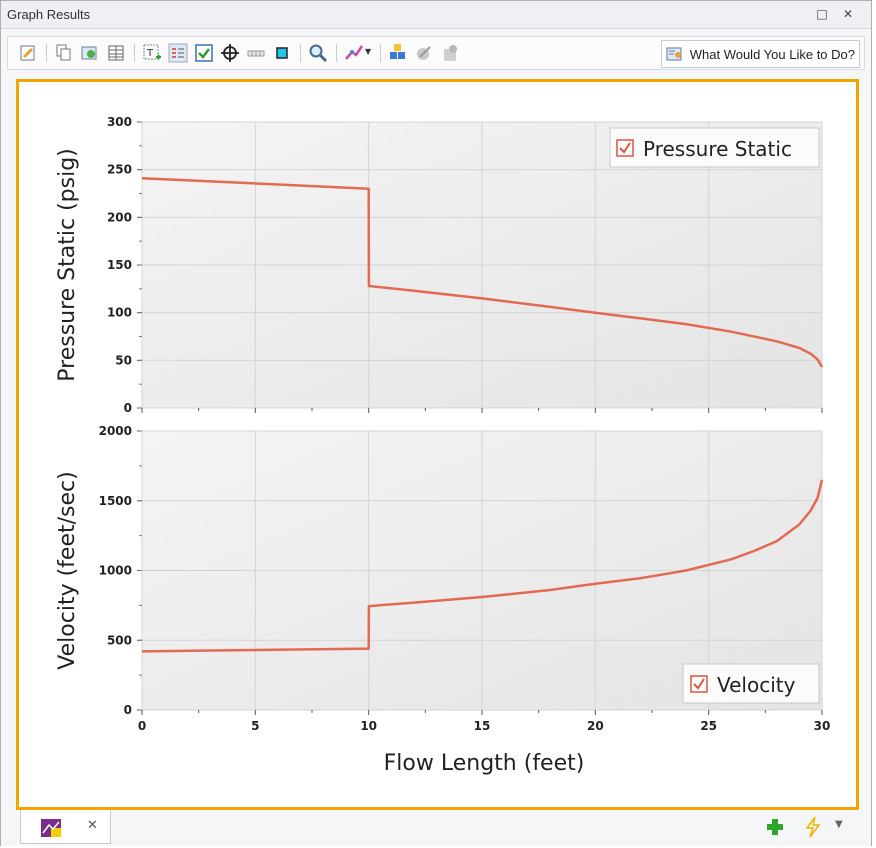 Image resolution: width=876 pixels, height=848 pixels. I want to click on add-tab-icon, so click(775, 827).